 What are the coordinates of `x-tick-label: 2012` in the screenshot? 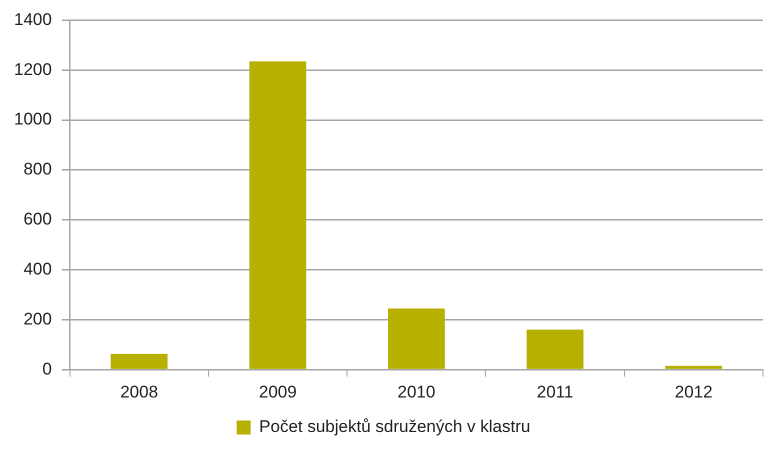 It's located at (693, 392).